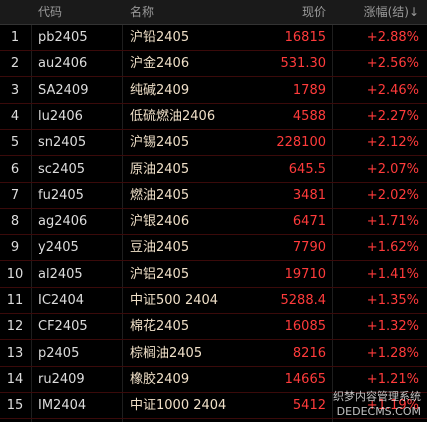 The height and width of the screenshot is (422, 427). Describe the element at coordinates (392, 116) in the screenshot. I see `change-percent: +2.27%` at that location.